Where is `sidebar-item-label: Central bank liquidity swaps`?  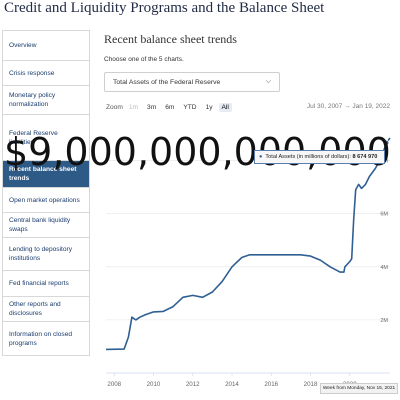
sidebar-item-label: Central bank liquidity swaps is located at coordinates (40, 225).